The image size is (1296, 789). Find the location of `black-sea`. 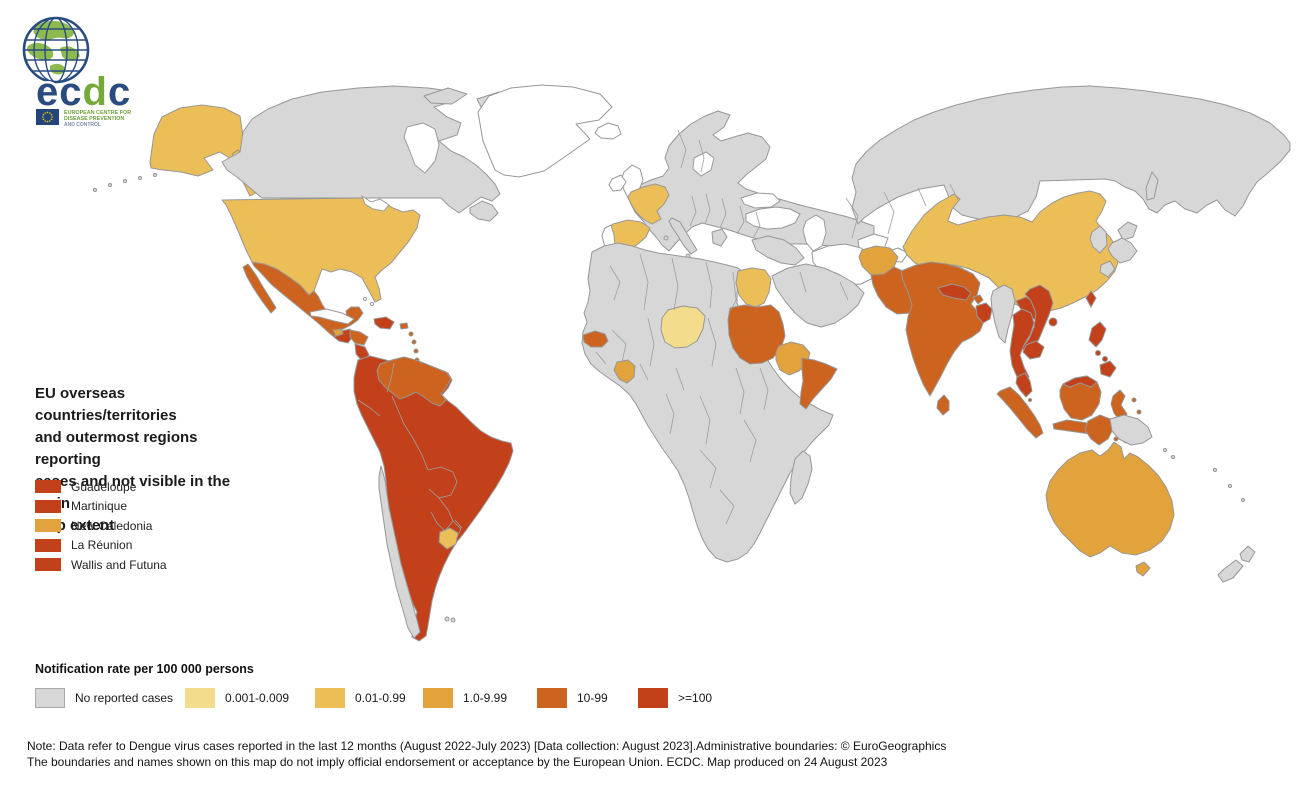

black-sea is located at coordinates (760, 200).